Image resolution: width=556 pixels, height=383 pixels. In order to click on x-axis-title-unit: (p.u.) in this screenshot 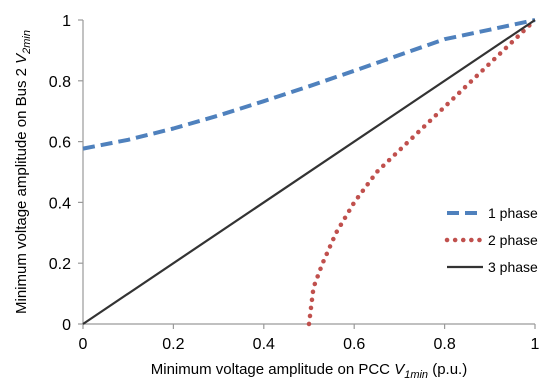, I will do `click(447, 369)`.